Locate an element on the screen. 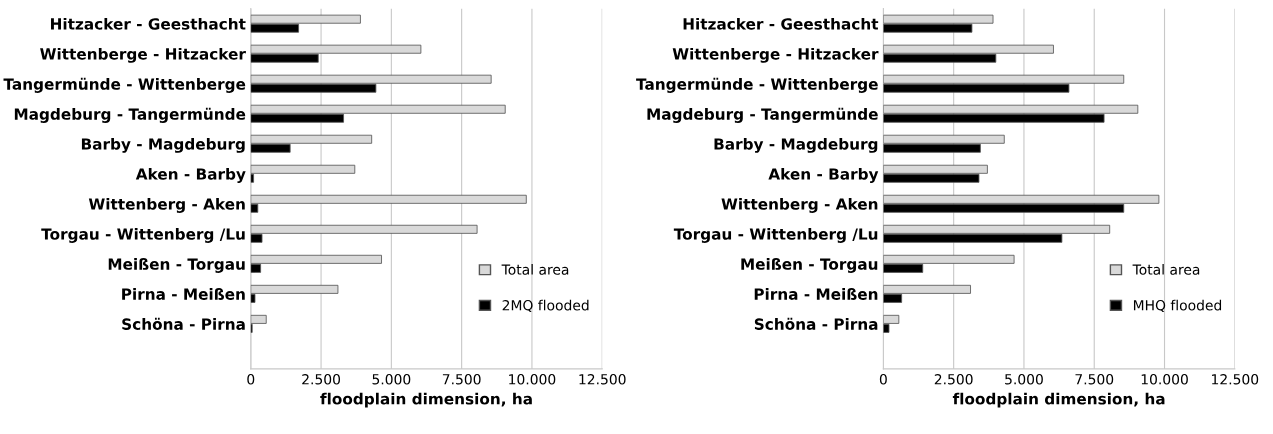 Image resolution: width=1273 pixels, height=434 pixels. legend-label: 2MQ flooded is located at coordinates (545, 306).